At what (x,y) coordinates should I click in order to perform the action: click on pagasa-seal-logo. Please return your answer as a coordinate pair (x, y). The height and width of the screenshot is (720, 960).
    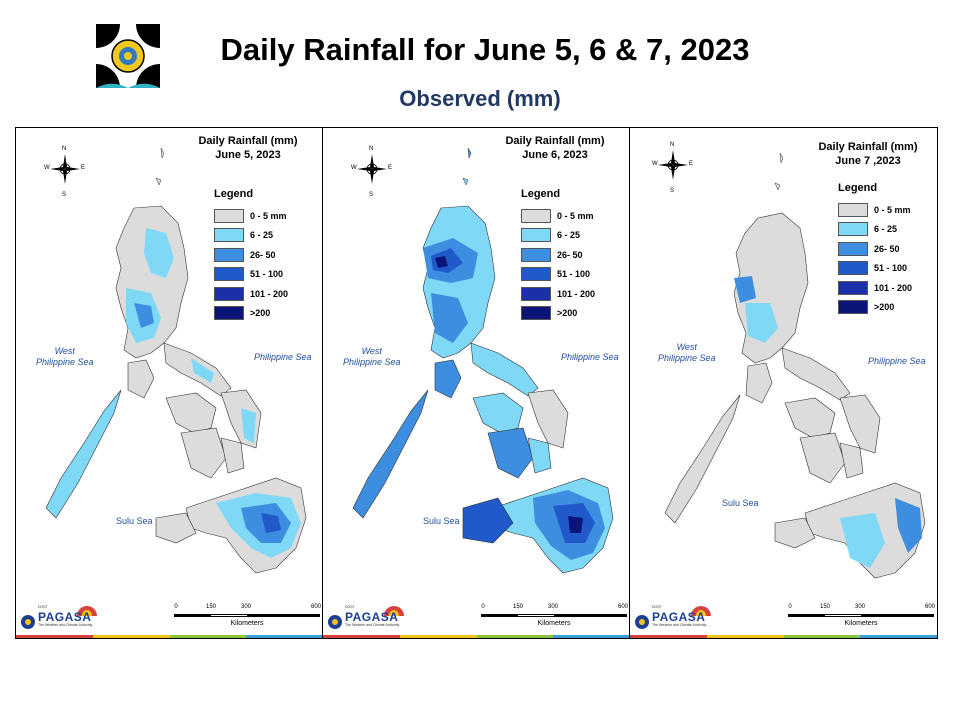
    Looking at the image, I should click on (128, 56).